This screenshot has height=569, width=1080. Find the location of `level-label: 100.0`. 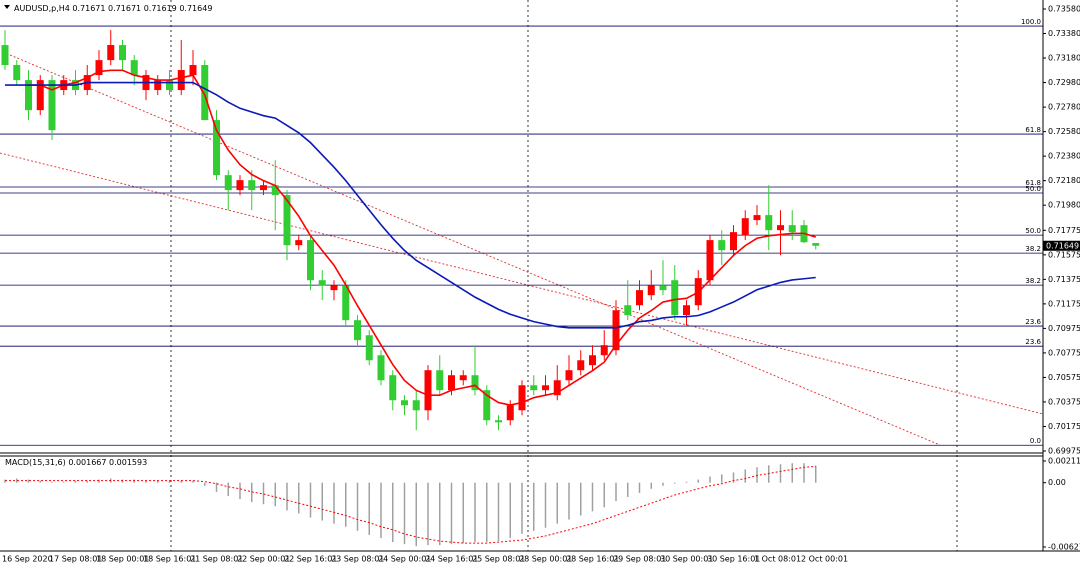

level-label: 100.0 is located at coordinates (1031, 22).